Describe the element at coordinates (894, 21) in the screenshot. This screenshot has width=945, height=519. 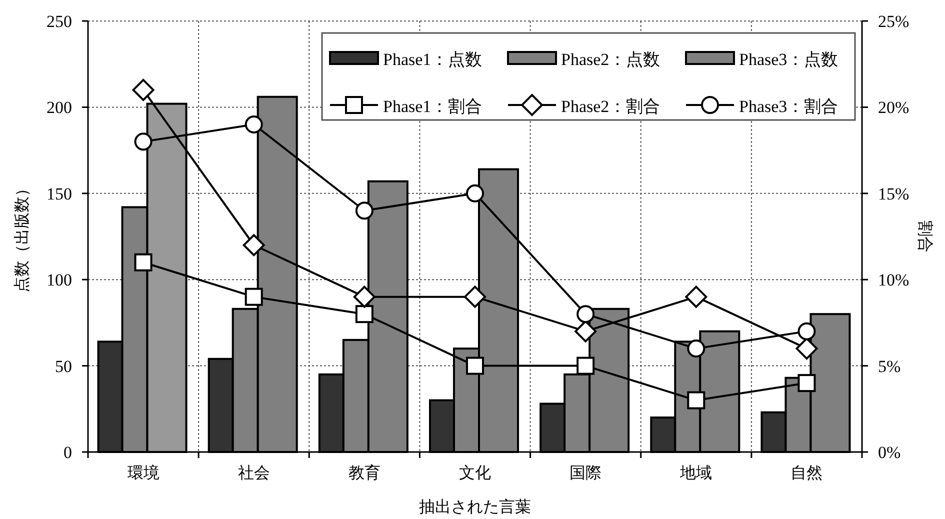
I see `y2-tick-label: 25%` at that location.